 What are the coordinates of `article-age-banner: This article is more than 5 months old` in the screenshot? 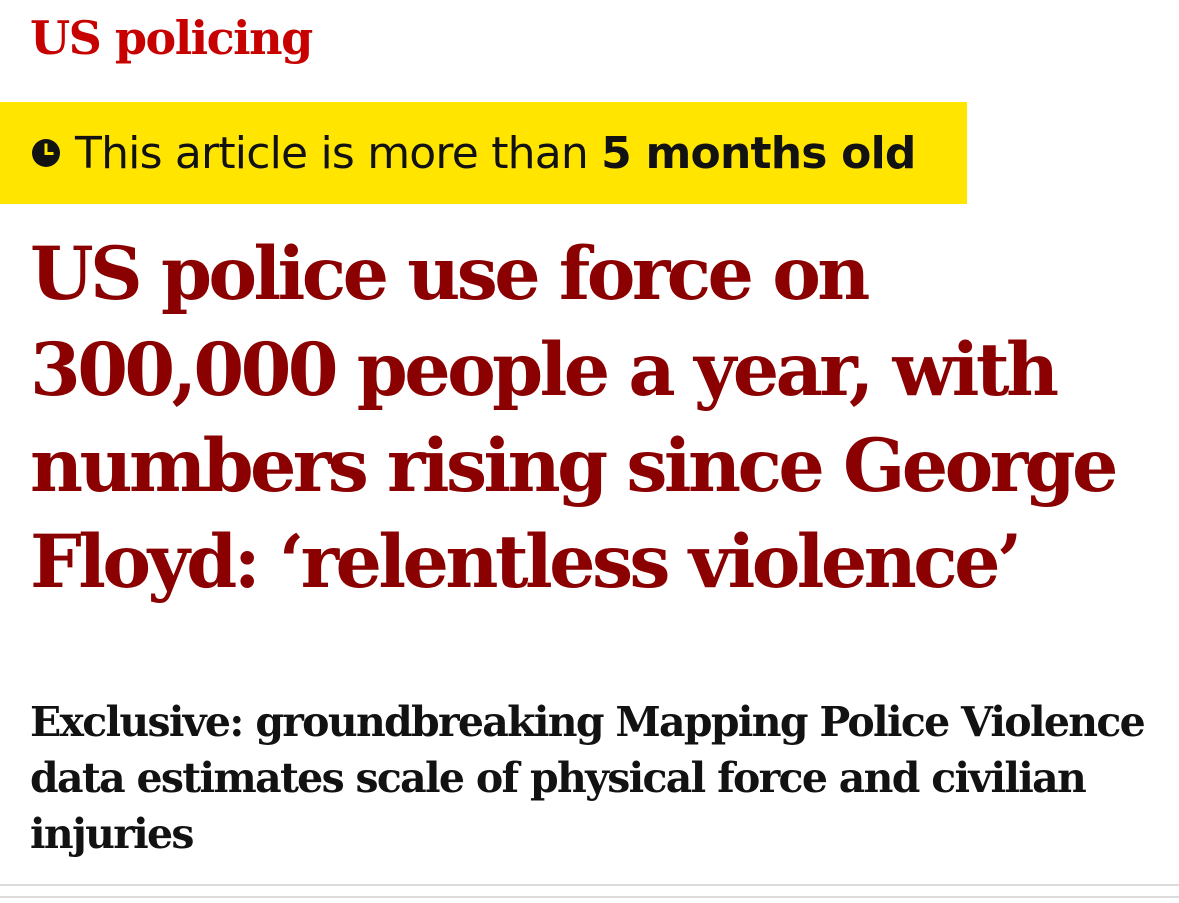 It's located at (483, 153).